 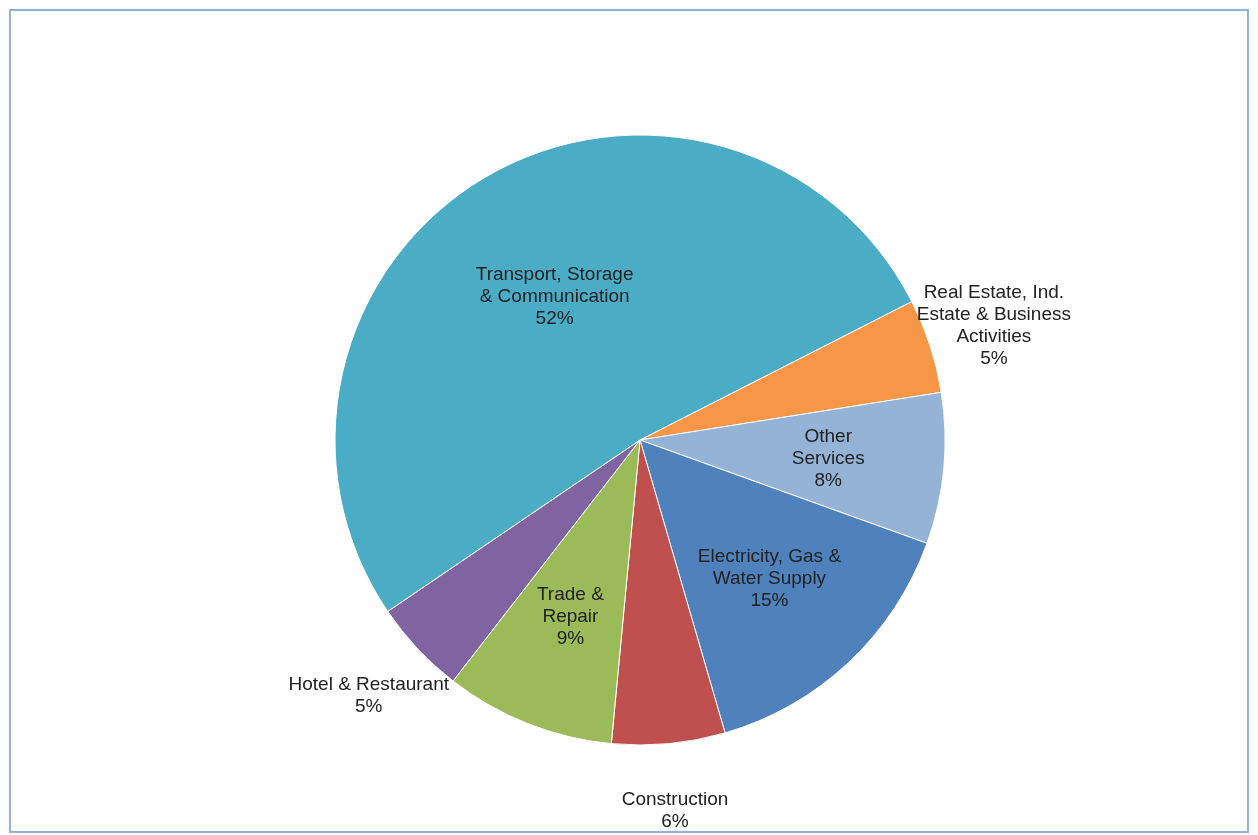 I want to click on slice-label: Transport, Storage & Communication, so click(x=554, y=284).